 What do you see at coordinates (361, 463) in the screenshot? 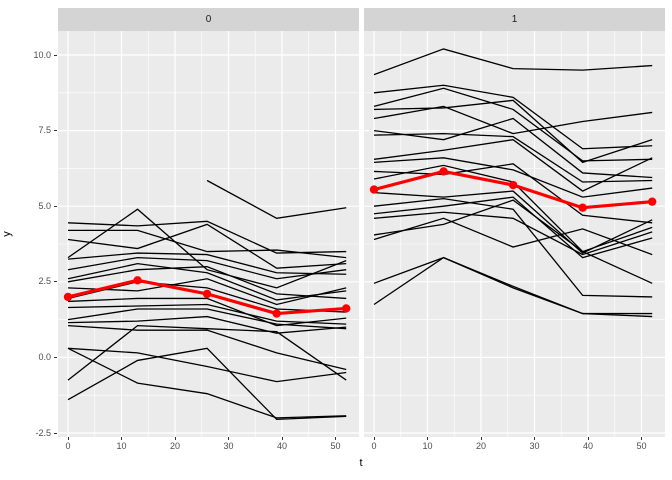
I see `x-axis-title: t` at bounding box center [361, 463].